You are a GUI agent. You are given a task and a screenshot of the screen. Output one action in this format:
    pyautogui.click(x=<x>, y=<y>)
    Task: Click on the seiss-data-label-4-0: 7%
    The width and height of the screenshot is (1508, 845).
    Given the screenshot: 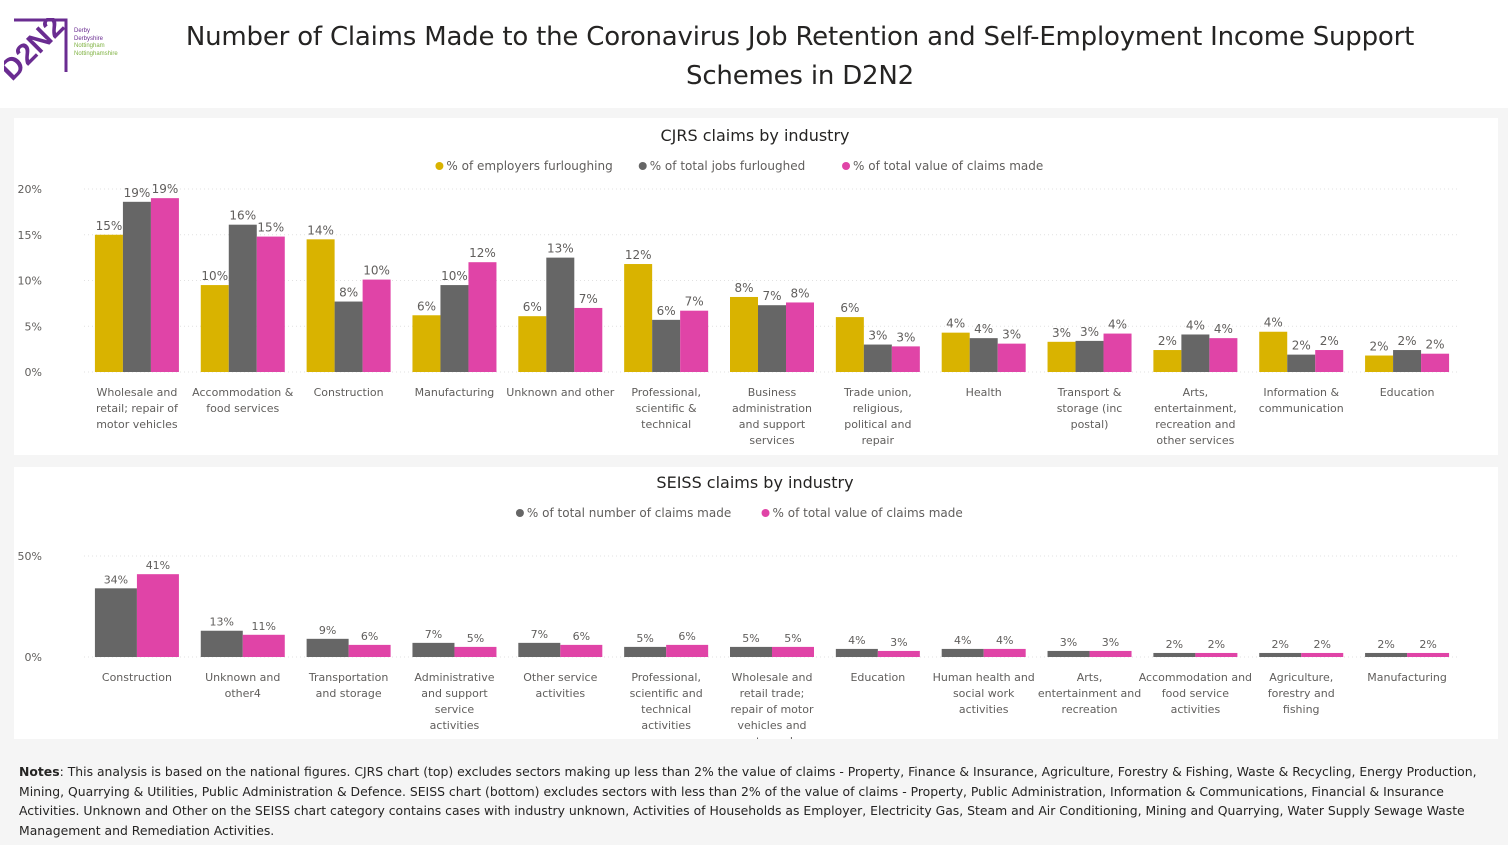 What is the action you would take?
    pyautogui.click(x=539, y=634)
    